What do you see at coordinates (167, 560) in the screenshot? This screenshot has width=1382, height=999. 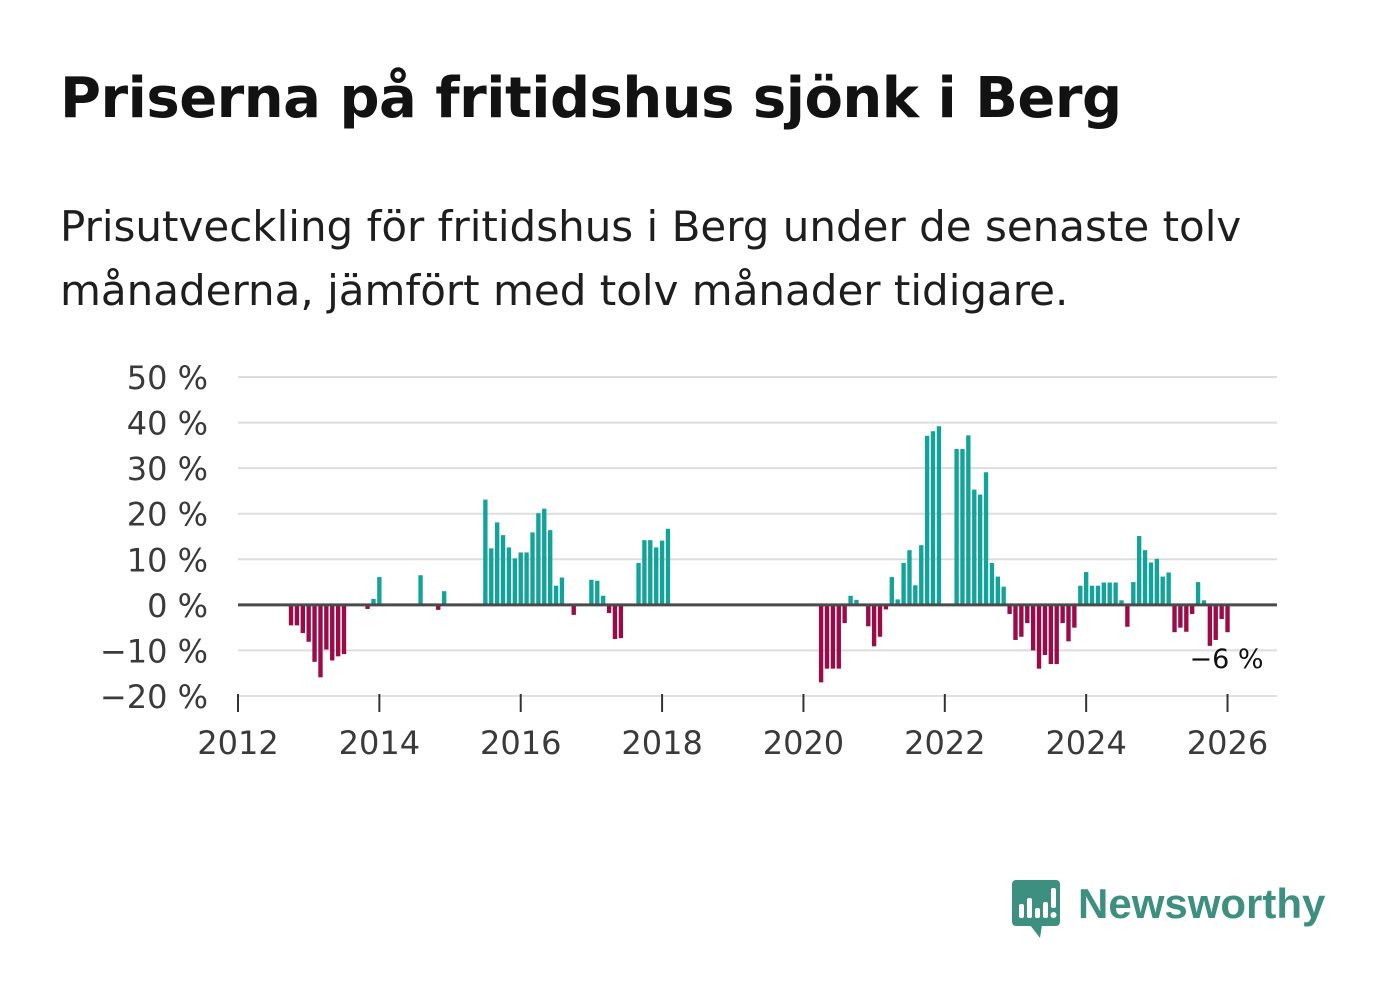 I see `y-tick-label: 10 %` at bounding box center [167, 560].